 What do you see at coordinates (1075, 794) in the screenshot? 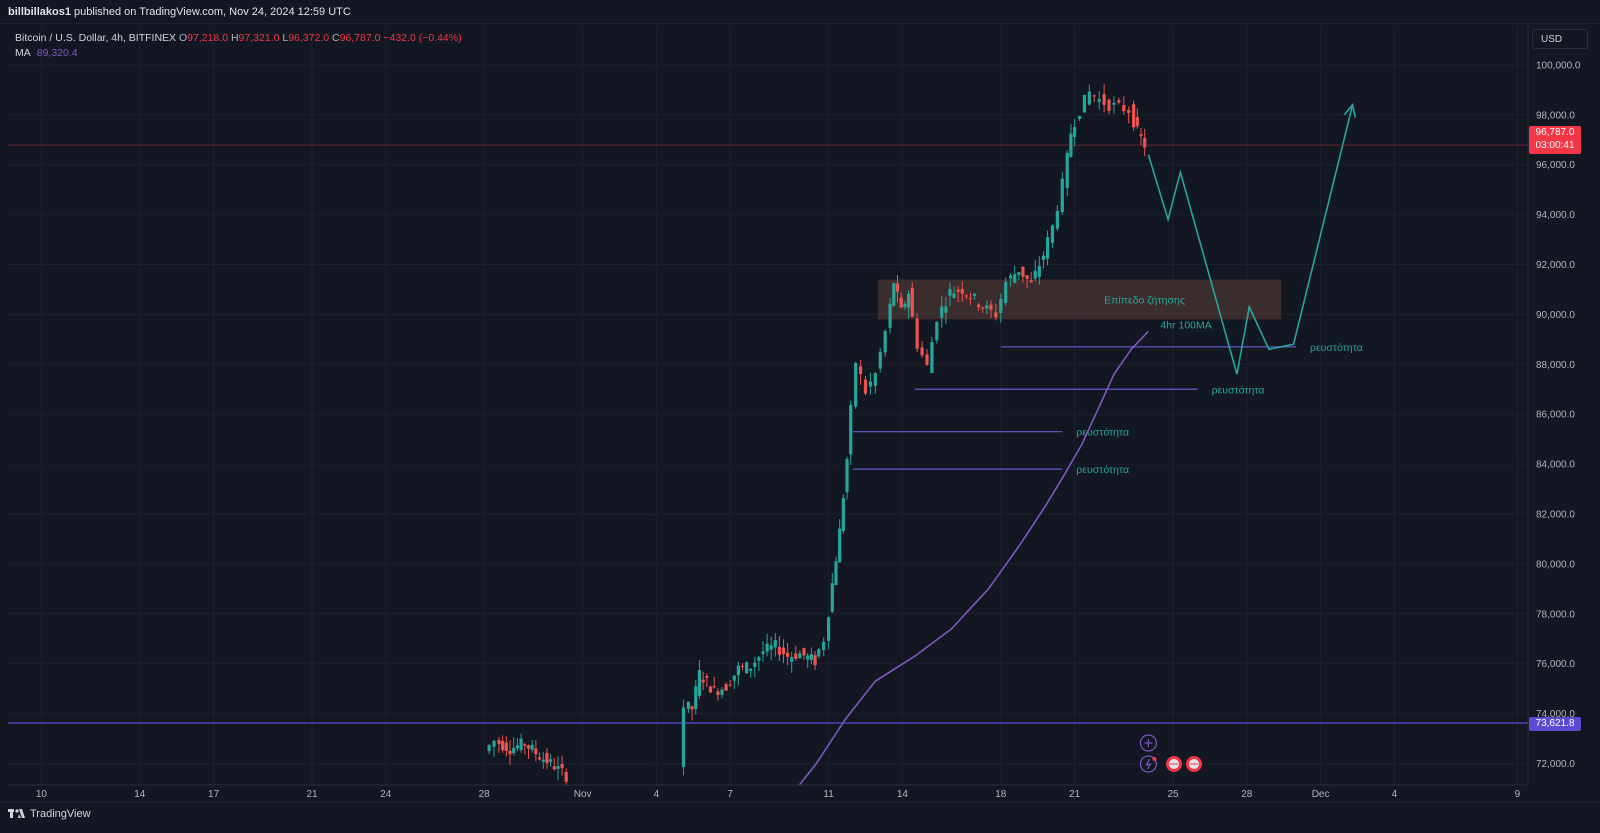
I see `x-tick-label: 21` at bounding box center [1075, 794].